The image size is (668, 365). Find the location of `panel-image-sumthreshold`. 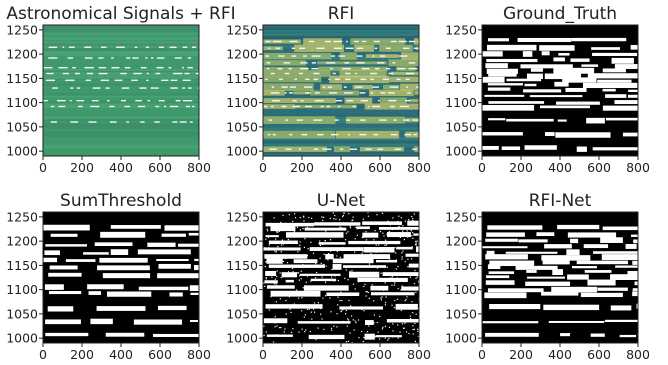

panel-image-sumthreshold is located at coordinates (121, 277).